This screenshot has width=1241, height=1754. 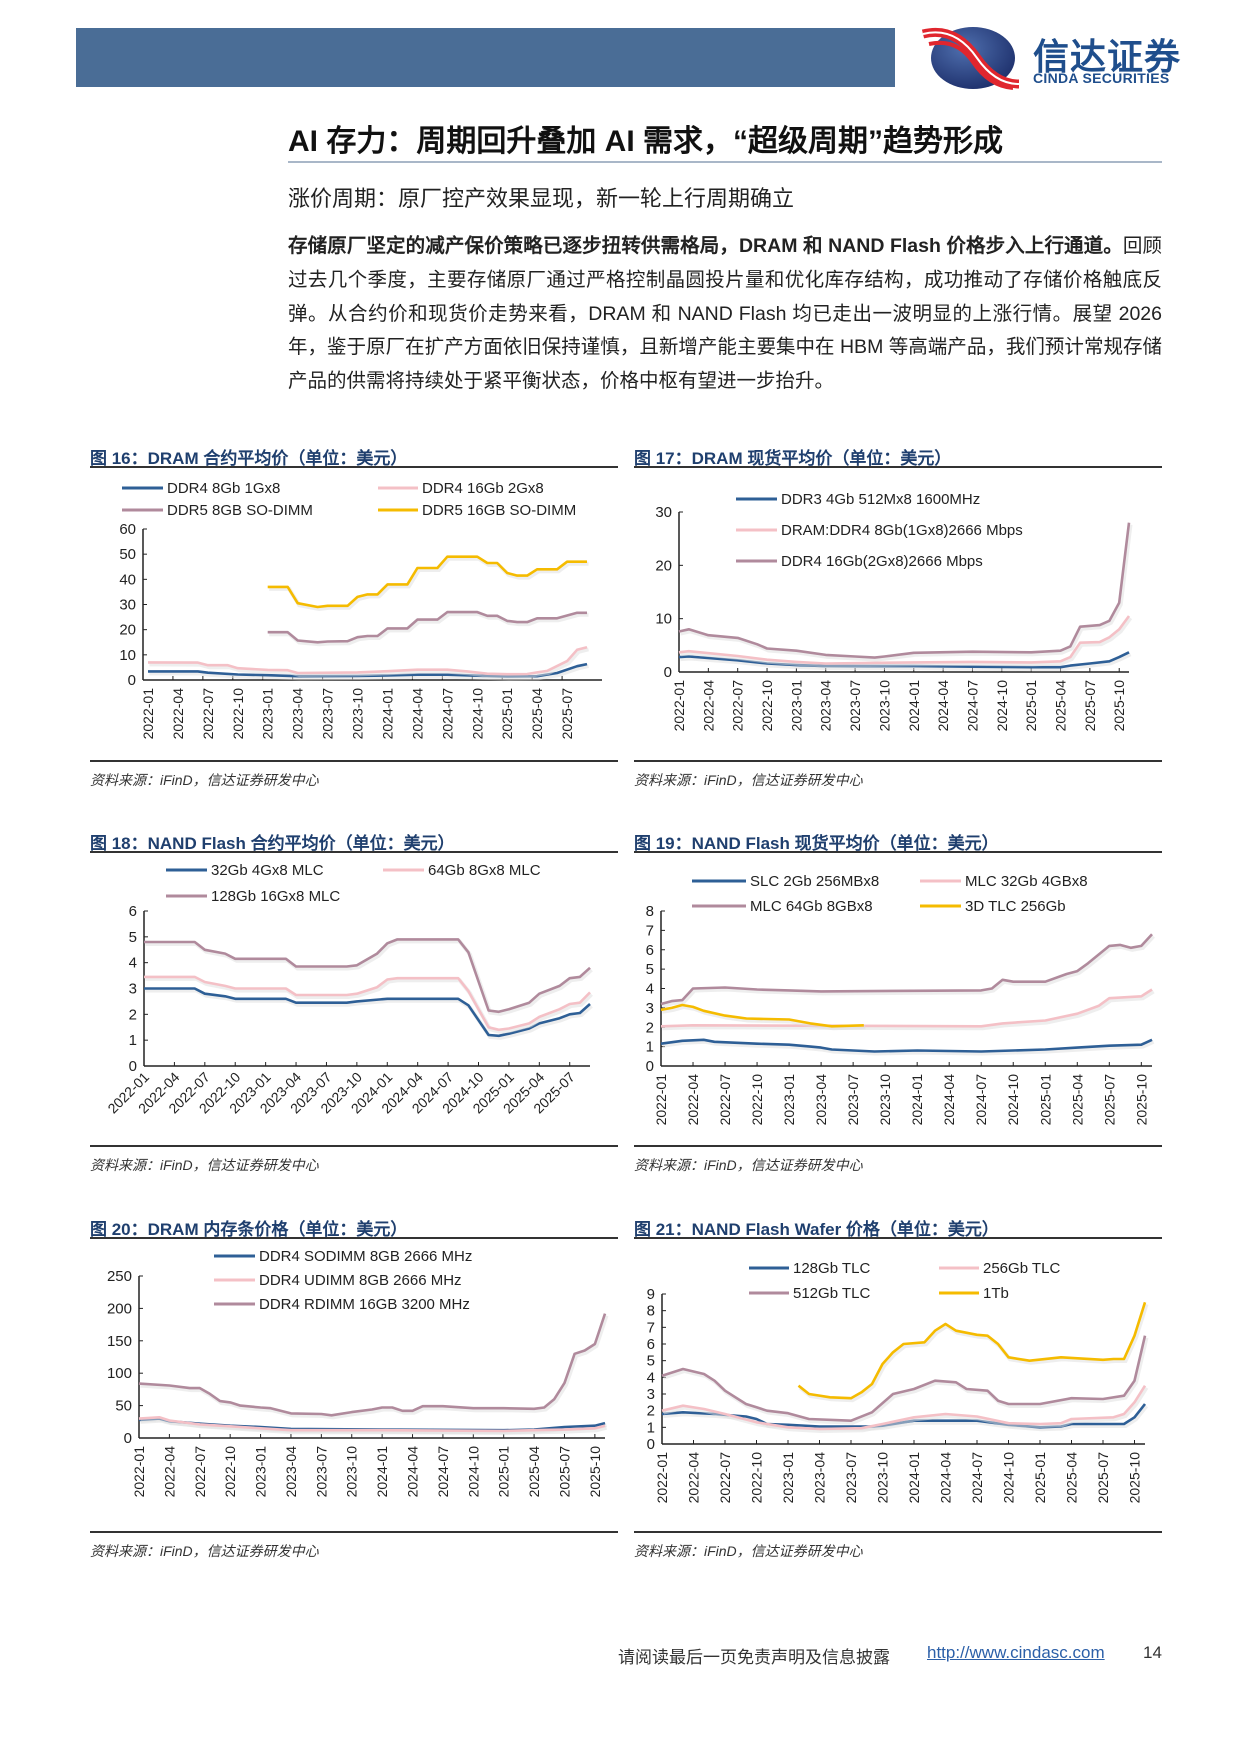 What do you see at coordinates (119, 1373) in the screenshot?
I see `y-tick-label: 100` at bounding box center [119, 1373].